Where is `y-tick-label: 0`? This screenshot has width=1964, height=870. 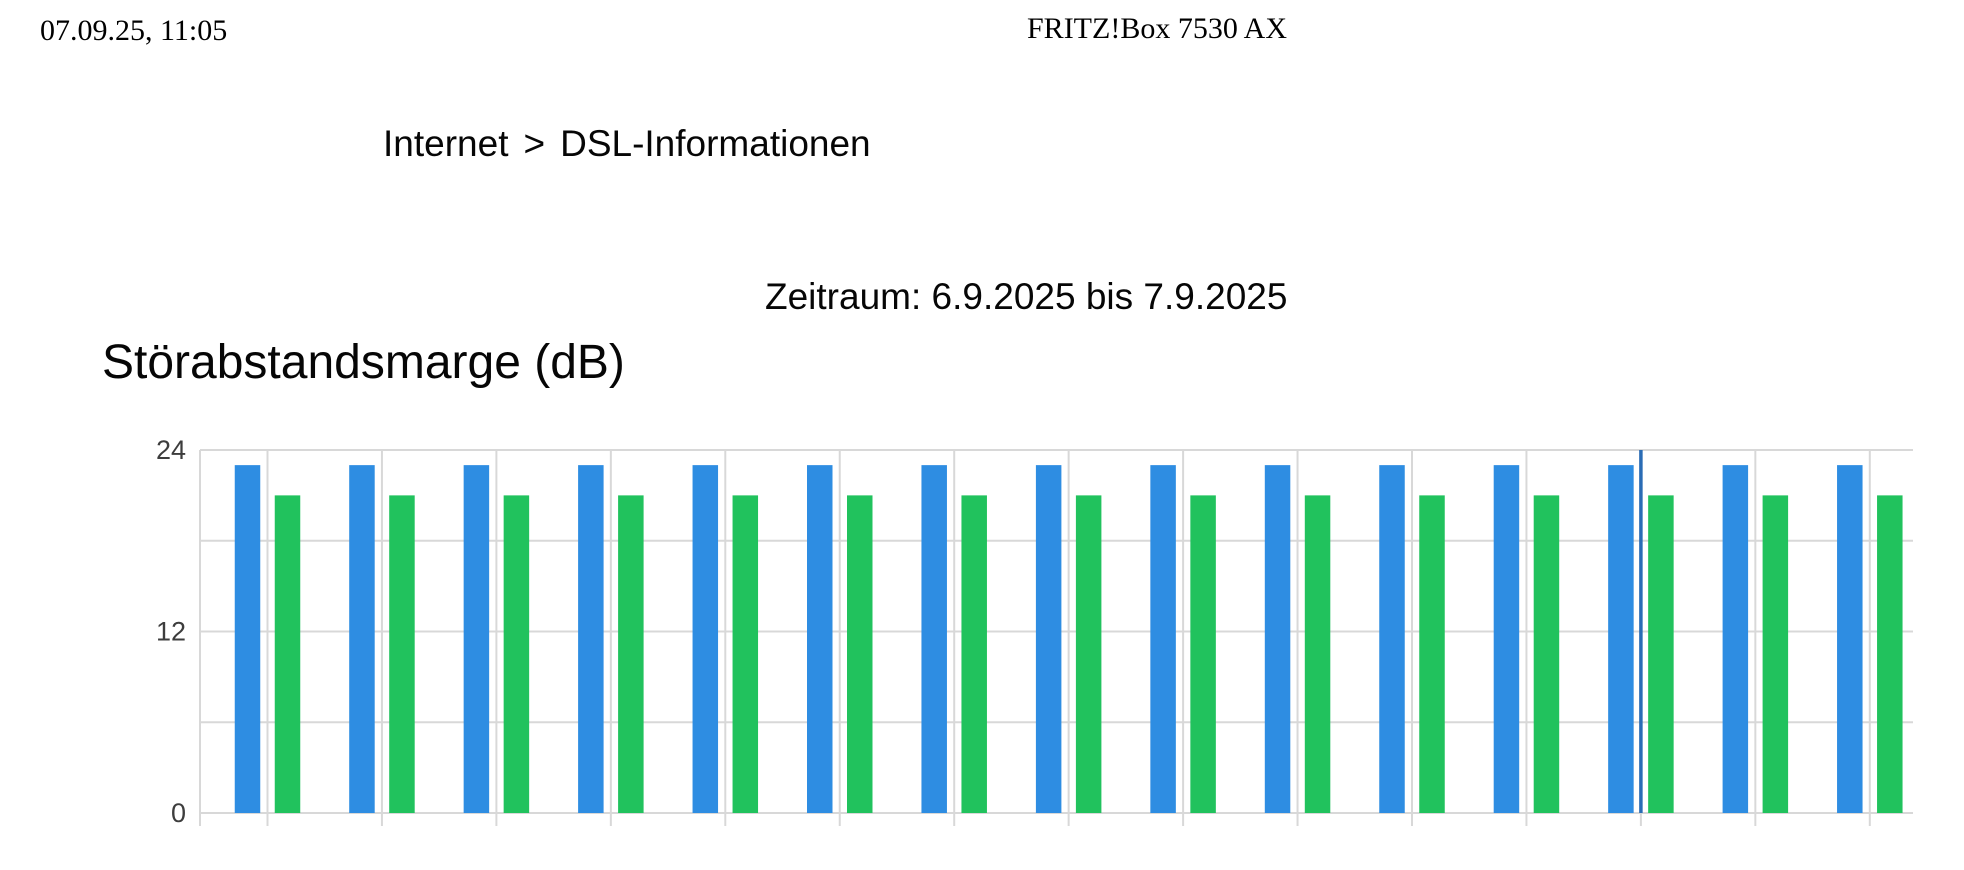
y-tick-label: 0 is located at coordinates (178, 813).